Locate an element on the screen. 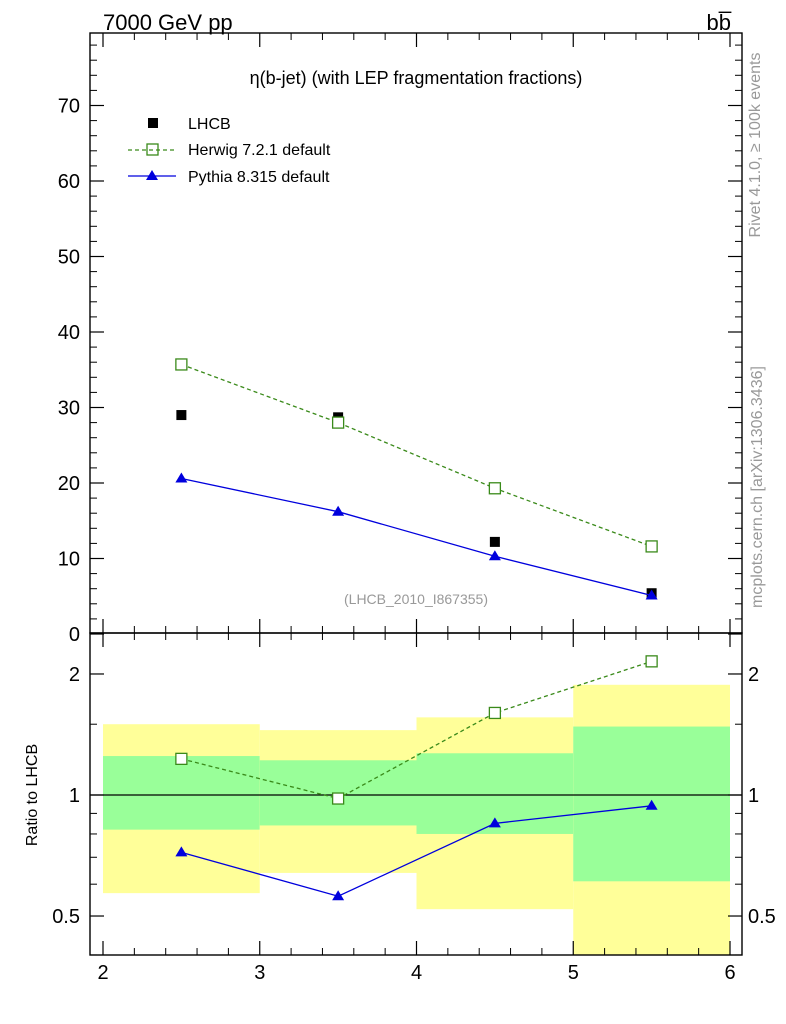  x-tick-label: 5 is located at coordinates (573, 973).